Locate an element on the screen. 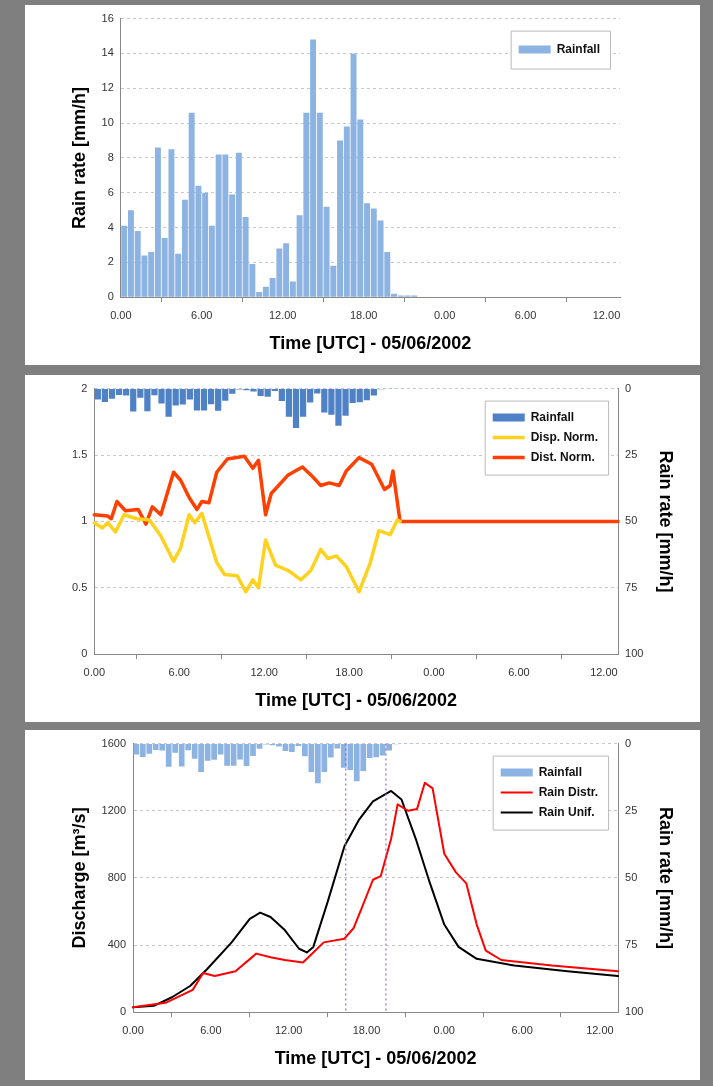  y-axis-title: Discharge [m³/s] is located at coordinates (78, 878).